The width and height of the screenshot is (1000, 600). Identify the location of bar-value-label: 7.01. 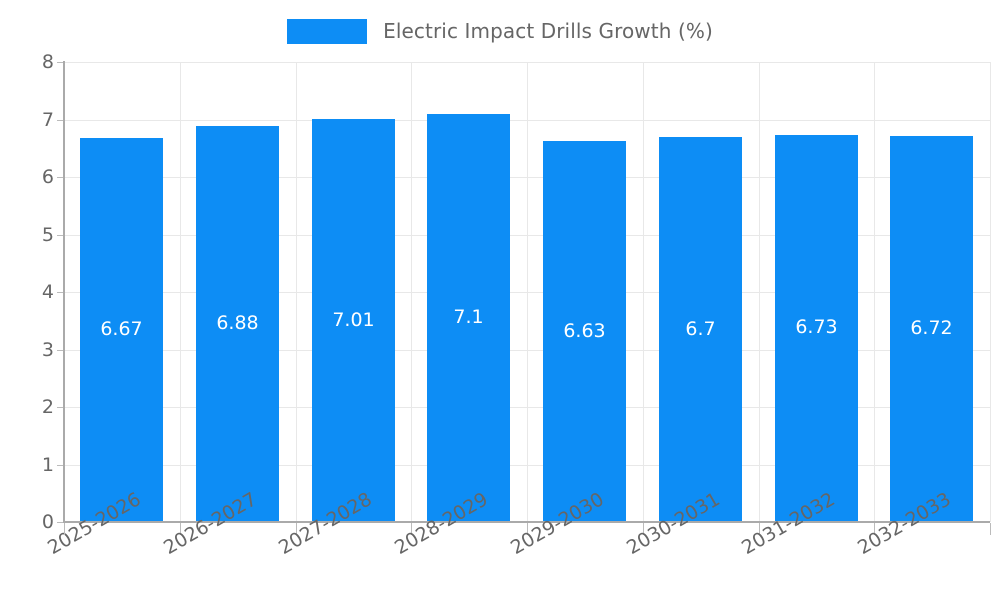
(353, 320).